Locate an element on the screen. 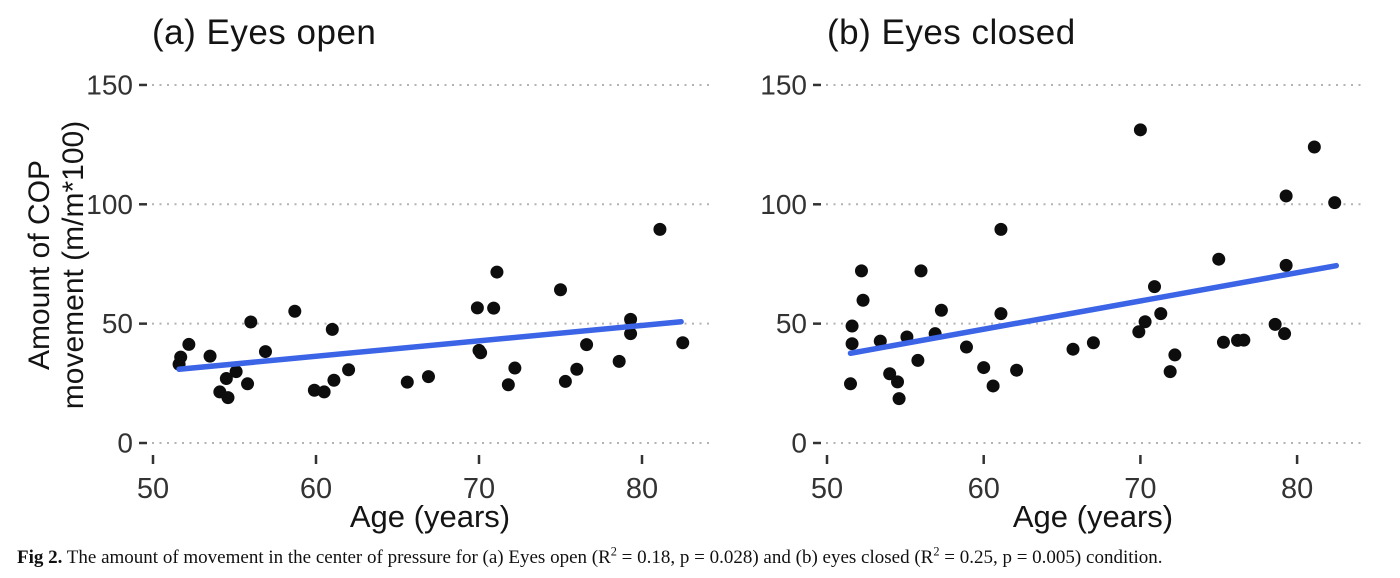 The height and width of the screenshot is (578, 1400). panel-b-x-axis-label: Age (years) is located at coordinates (1093, 516).